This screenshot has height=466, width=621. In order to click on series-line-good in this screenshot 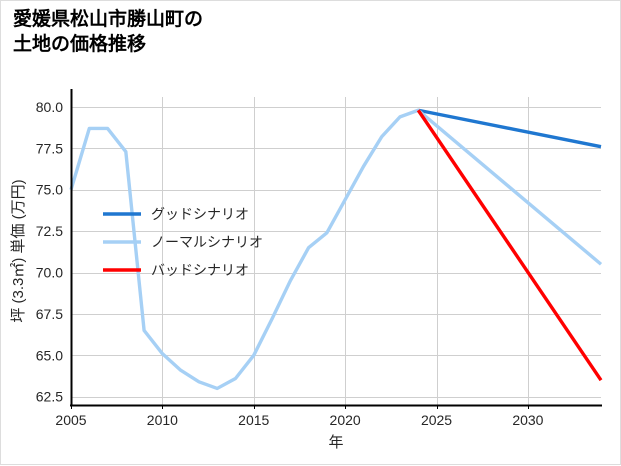, I will do `click(509, 128)`.